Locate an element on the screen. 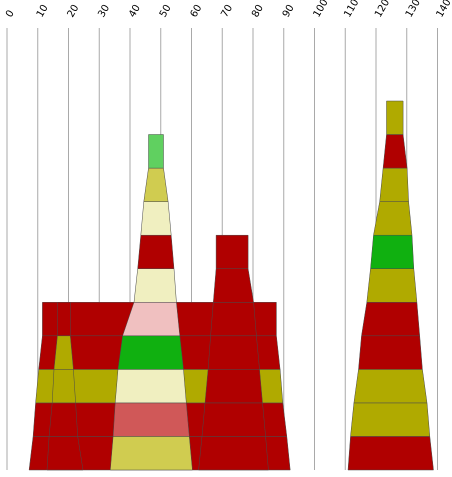  x-tick-label: 100 is located at coordinates (321, 10).